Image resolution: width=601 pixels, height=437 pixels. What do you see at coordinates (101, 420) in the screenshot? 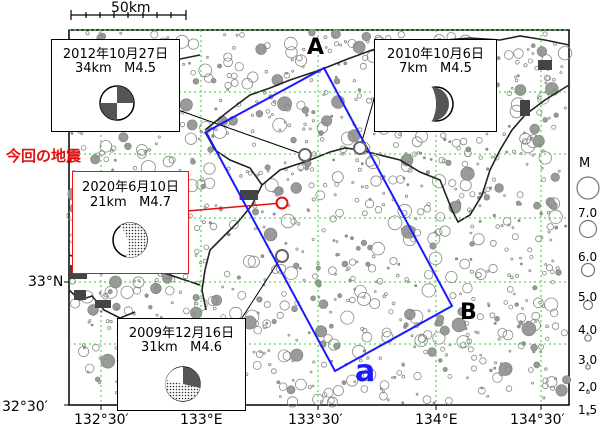
I see `x-tick-label: 132°30′` at bounding box center [101, 420].